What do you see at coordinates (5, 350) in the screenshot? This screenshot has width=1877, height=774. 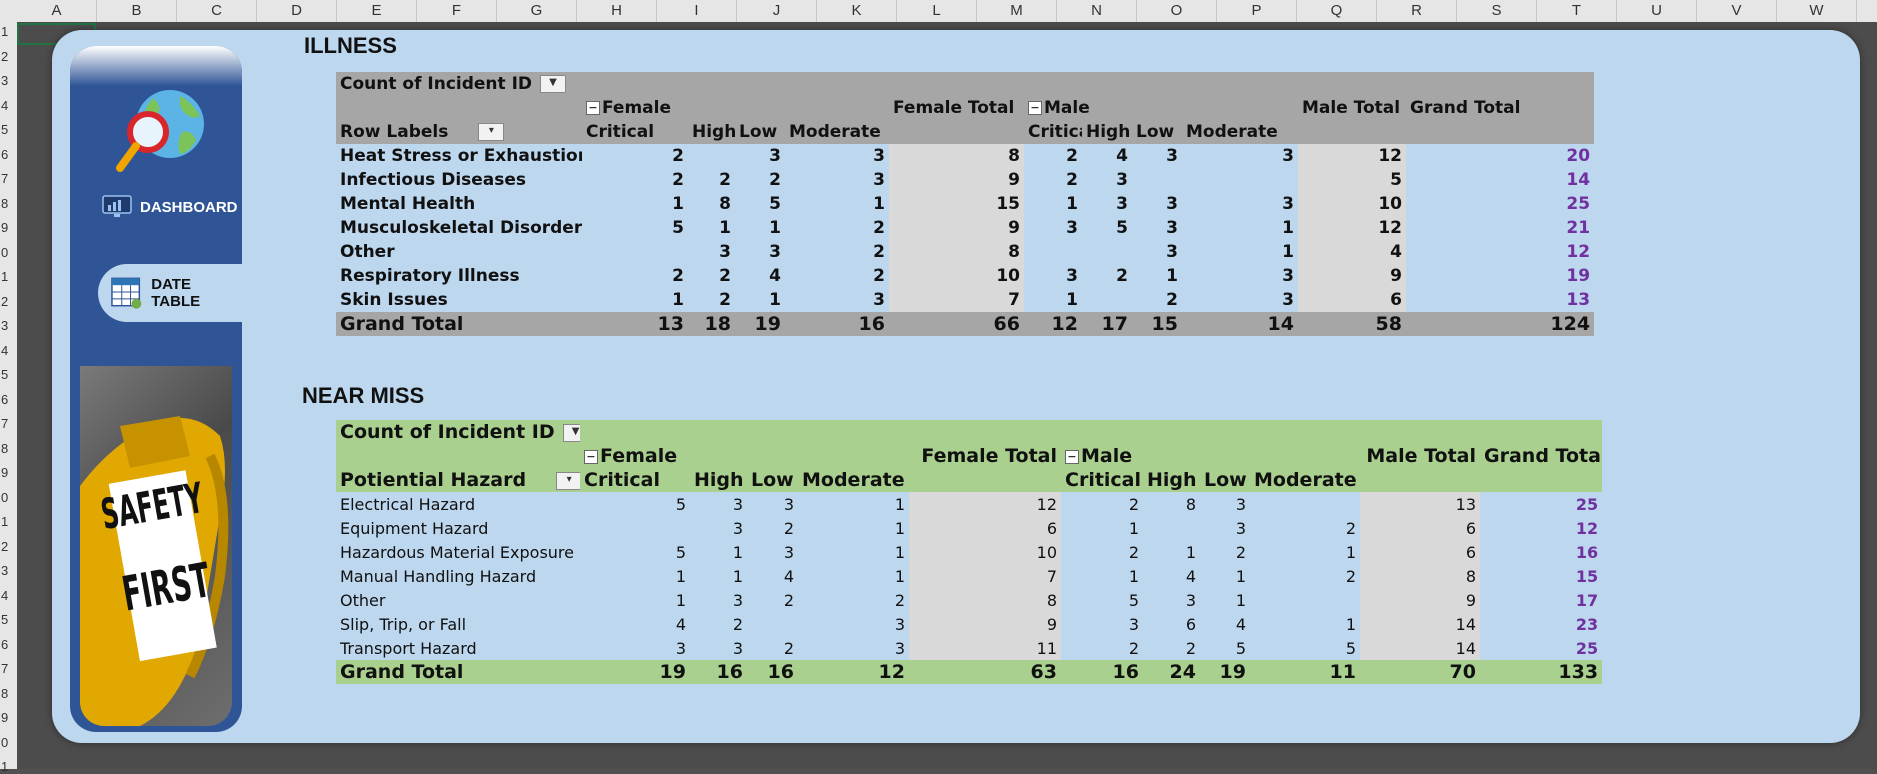 I see `row-header: 4` at bounding box center [5, 350].